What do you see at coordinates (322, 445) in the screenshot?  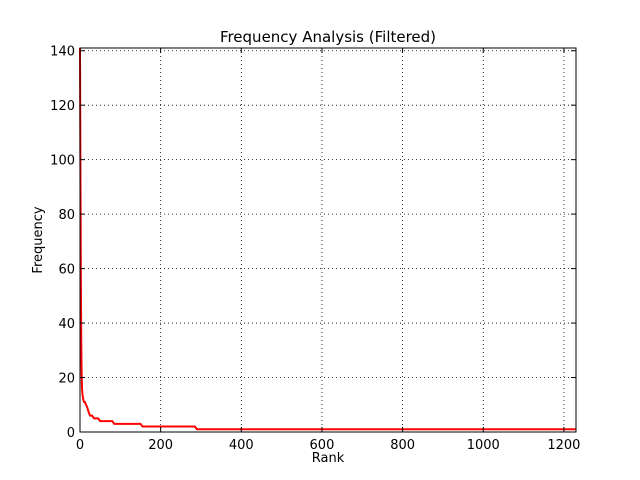 I see `x-tick-label: 600` at bounding box center [322, 445].